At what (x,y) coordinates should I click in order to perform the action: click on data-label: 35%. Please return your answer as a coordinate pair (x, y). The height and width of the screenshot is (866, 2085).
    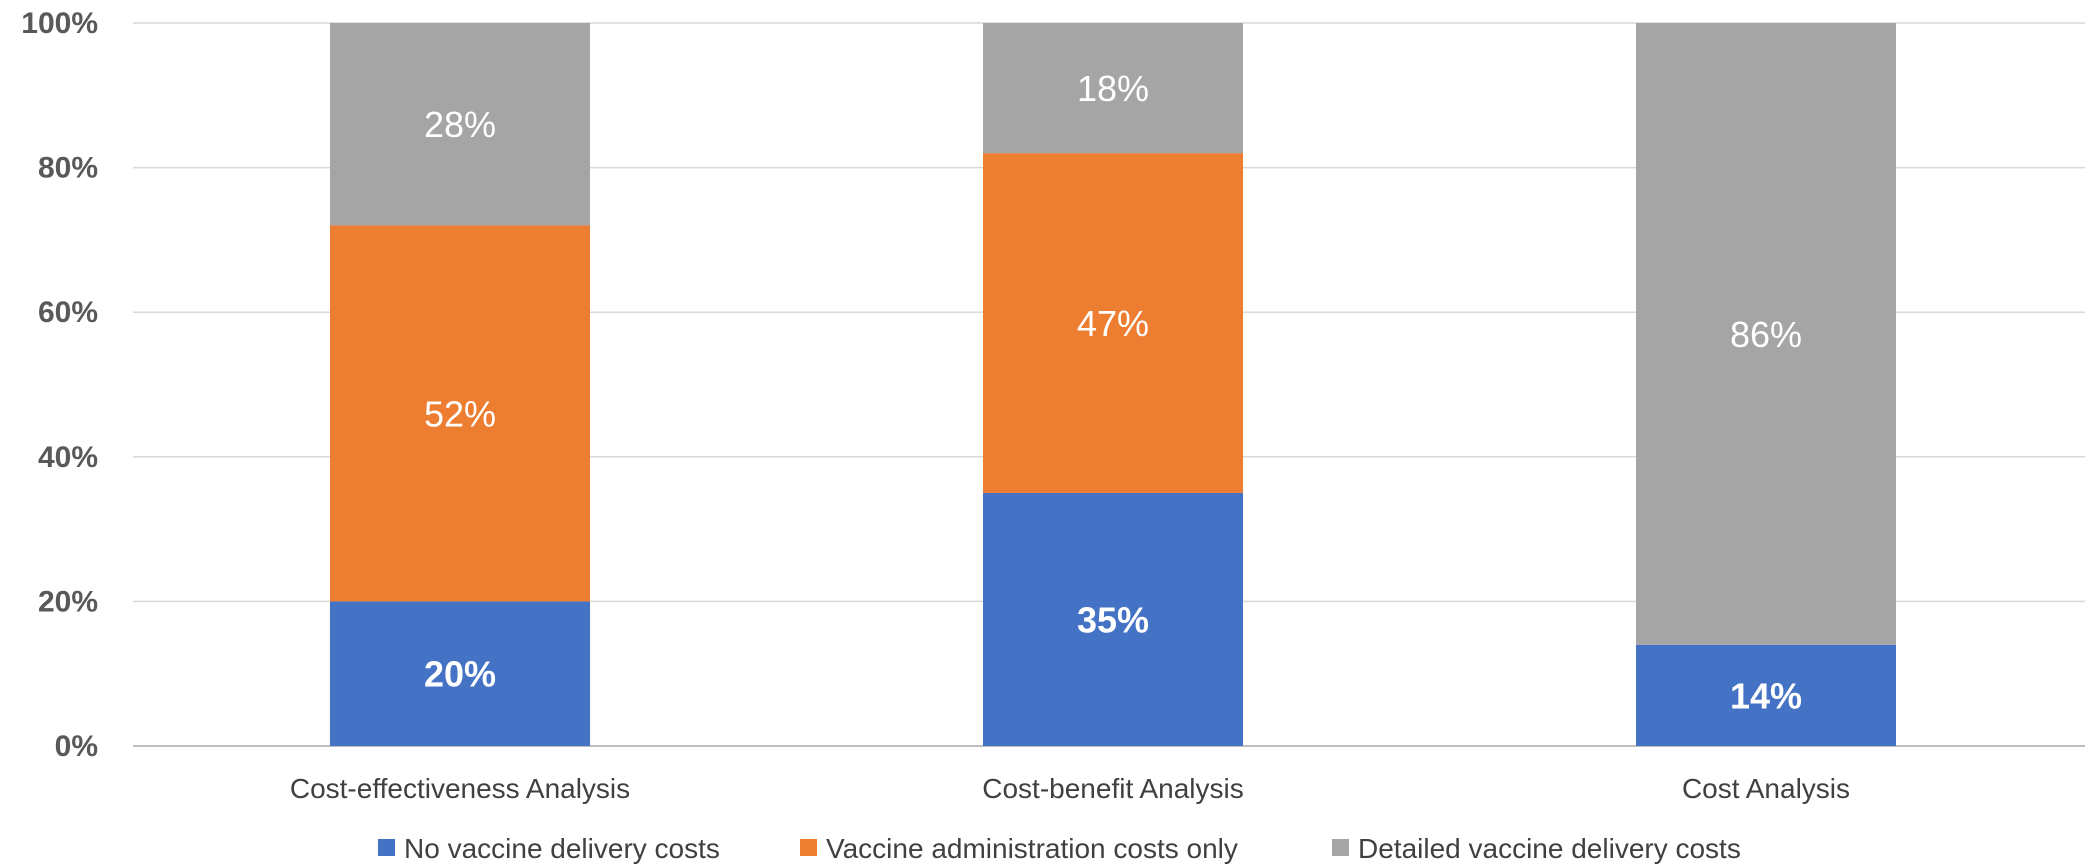
    Looking at the image, I should click on (1113, 619).